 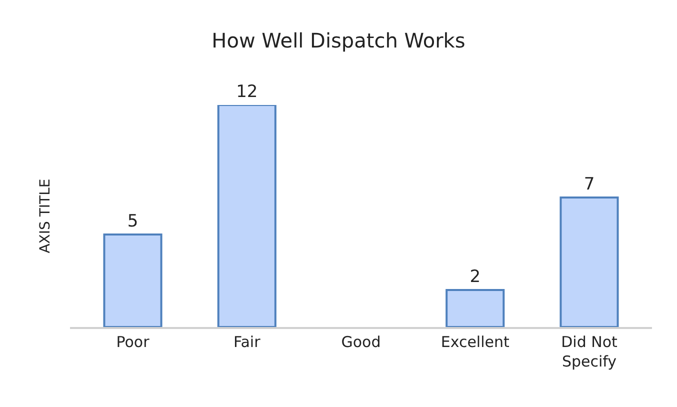 What do you see at coordinates (475, 277) in the screenshot?
I see `data-label: 2` at bounding box center [475, 277].